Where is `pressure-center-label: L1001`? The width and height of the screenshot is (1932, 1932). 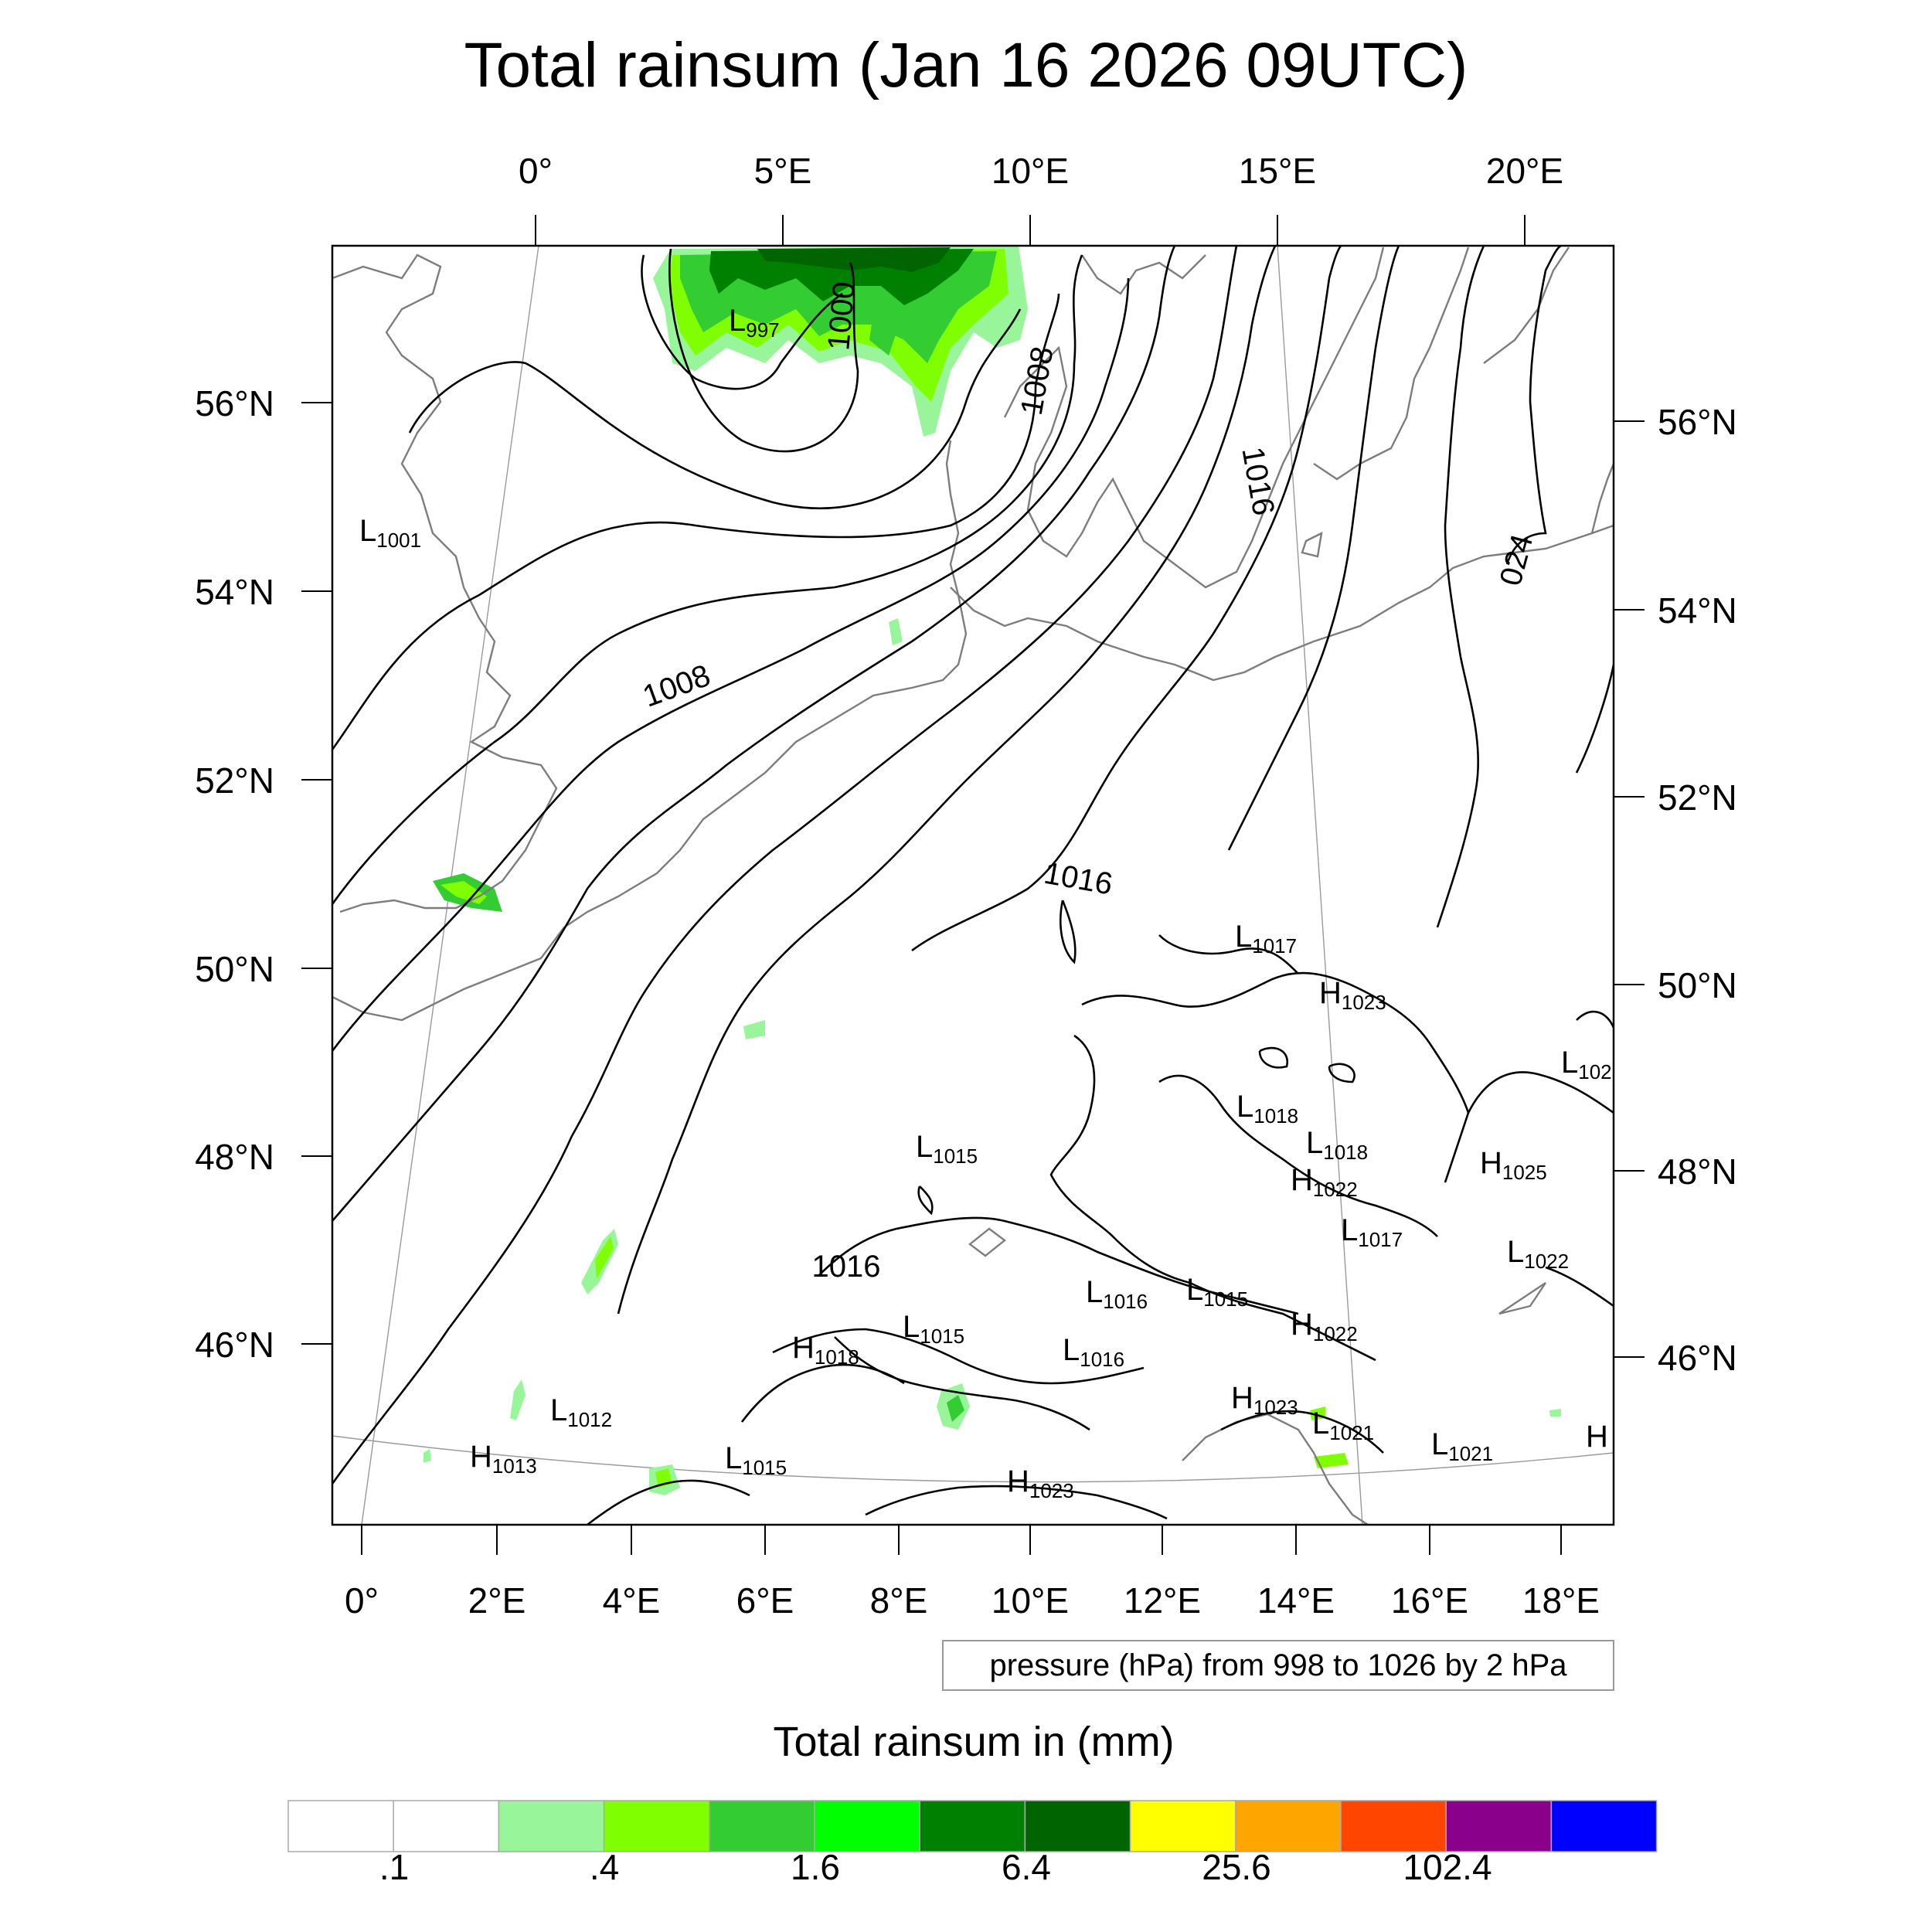
pressure-center-label: L1001 is located at coordinates (390, 533).